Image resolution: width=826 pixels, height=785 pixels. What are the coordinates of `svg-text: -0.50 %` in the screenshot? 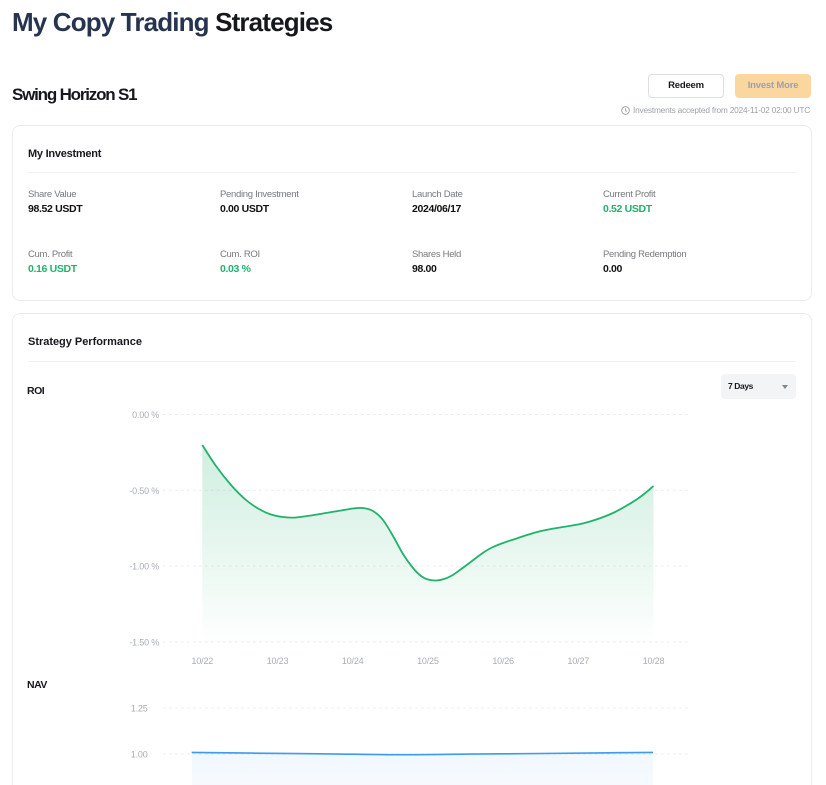 It's located at (144, 491).